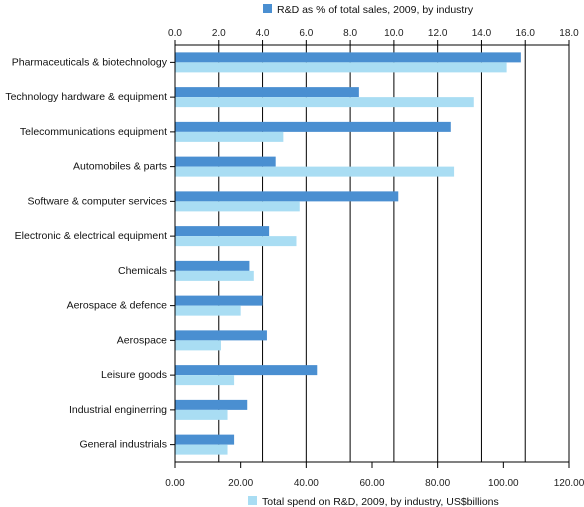 Image resolution: width=584 pixels, height=507 pixels. I want to click on category-label: Aerospace & defence, so click(117, 306).